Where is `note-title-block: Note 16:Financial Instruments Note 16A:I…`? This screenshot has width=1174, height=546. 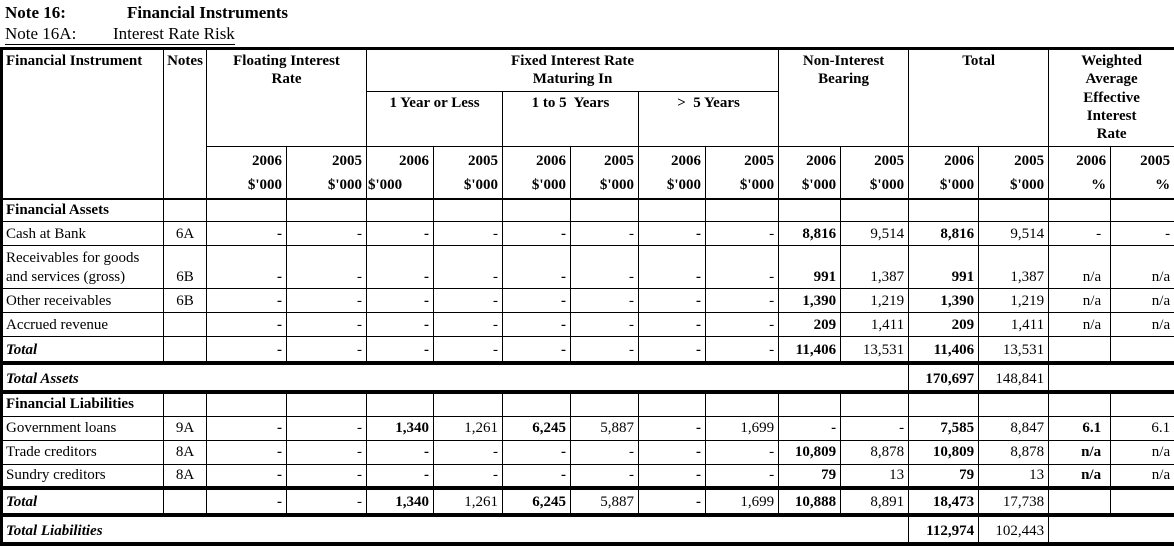
note-title-block: Note 16:Financial Instruments Note 16A:I… is located at coordinates (587, 22).